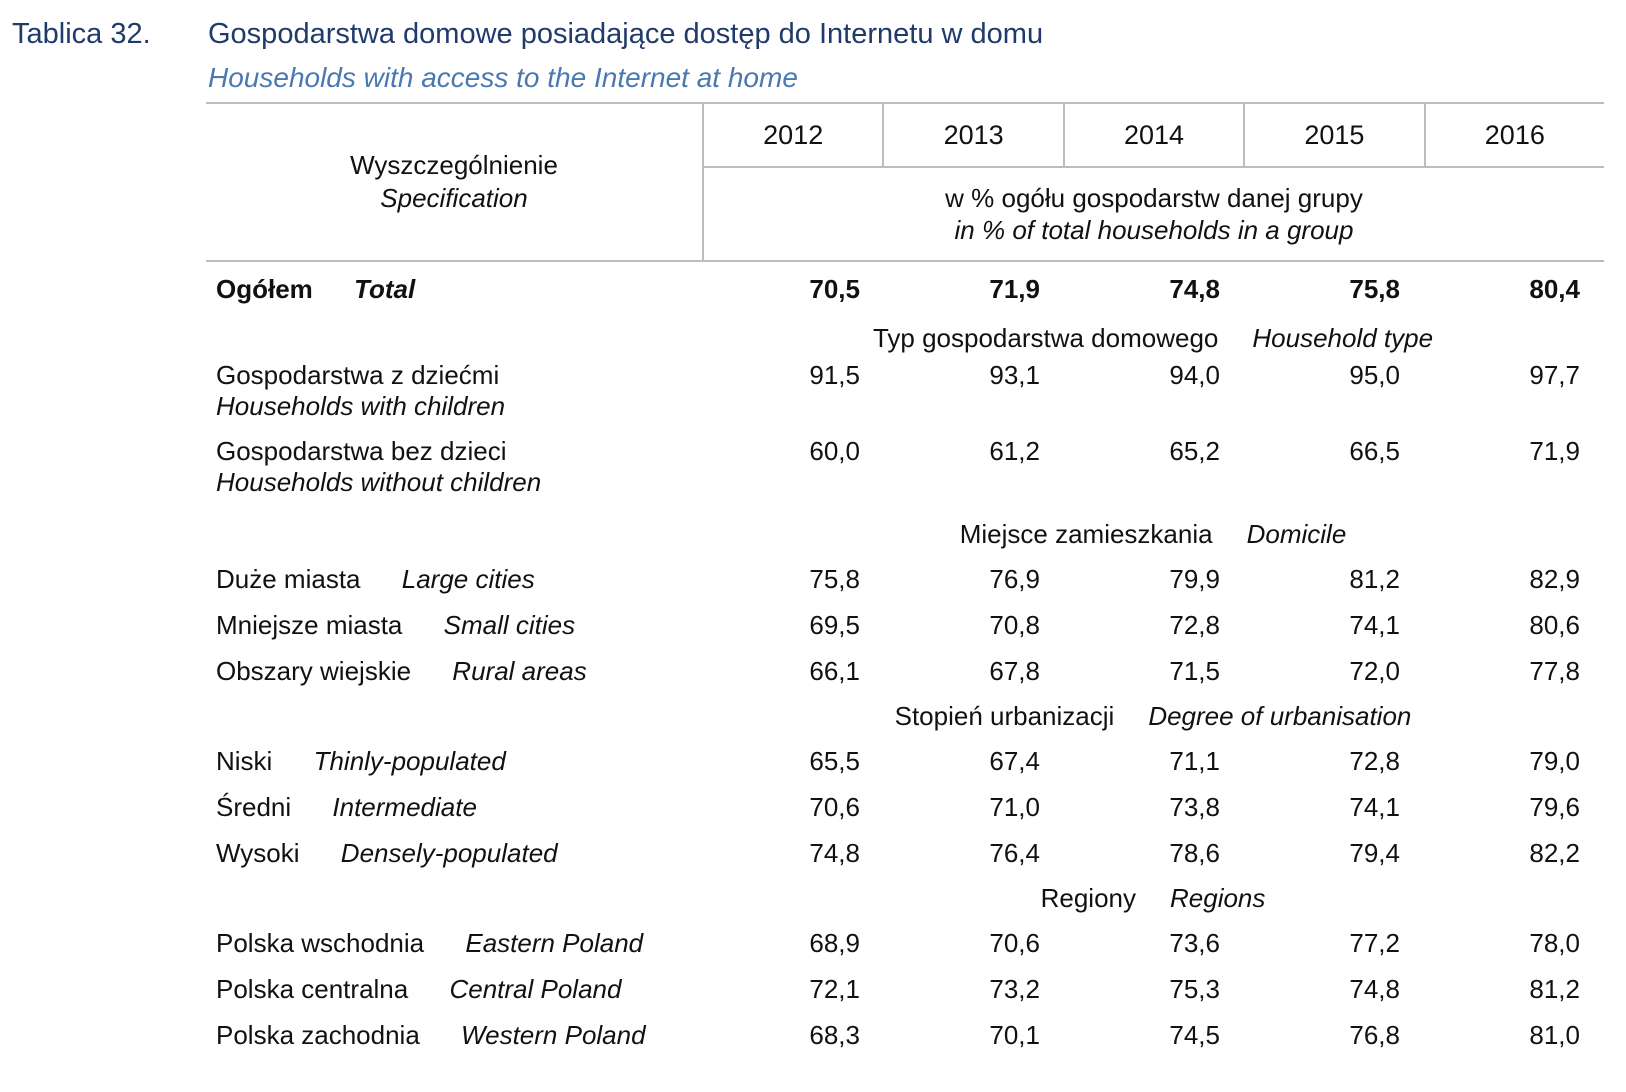 This screenshot has height=1092, width=1626. Describe the element at coordinates (1045, 337) in the screenshot. I see `section-heading-pl: Typ gospodarstwa domowego` at that location.